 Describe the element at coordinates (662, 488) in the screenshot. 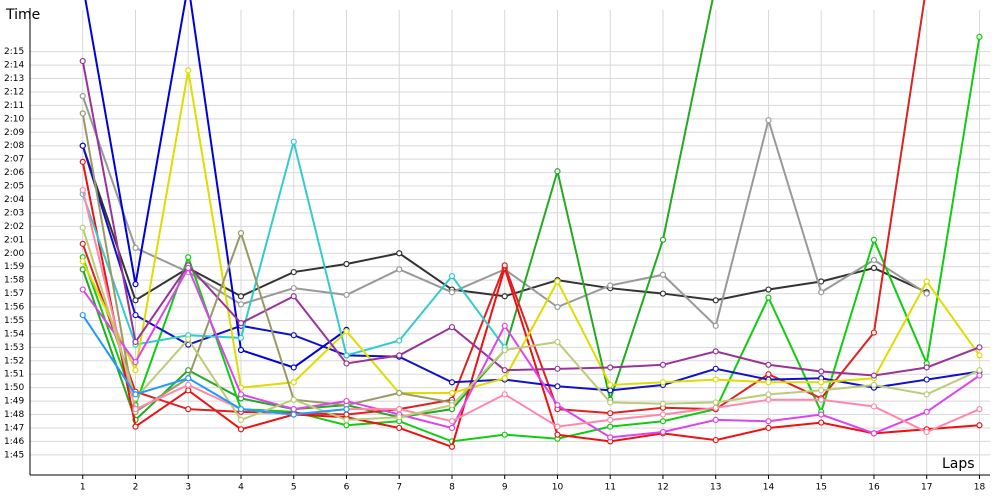

I see `x-tick-label: 12` at that location.